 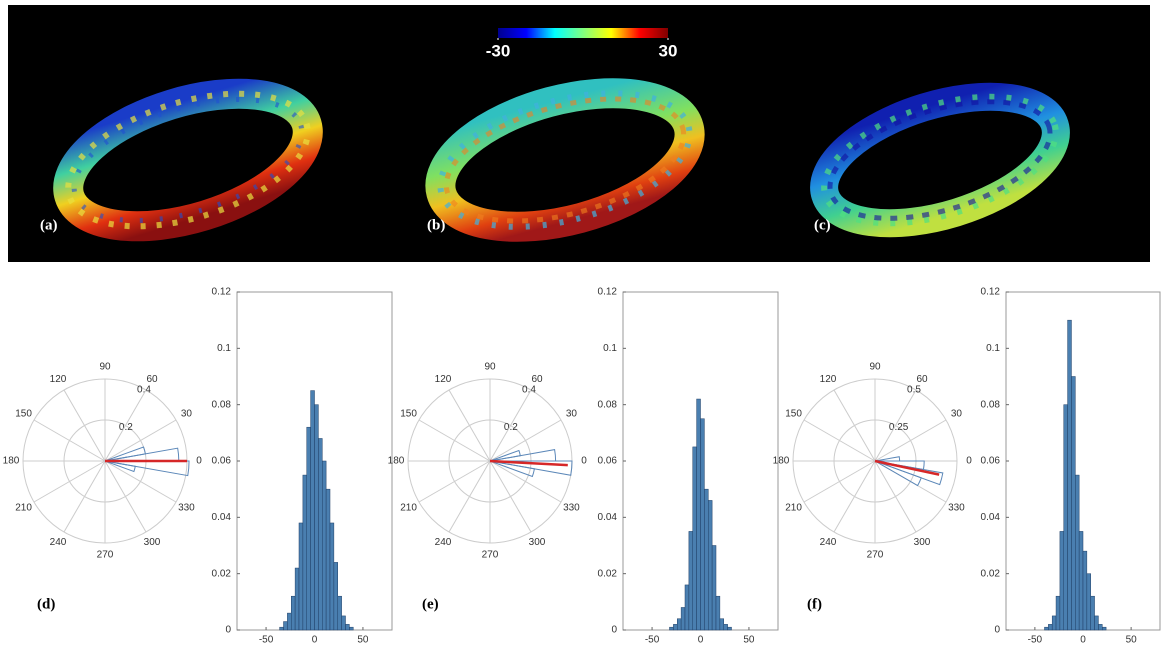 What do you see at coordinates (430, 604) in the screenshot?
I see `panel-label: (e)` at bounding box center [430, 604].